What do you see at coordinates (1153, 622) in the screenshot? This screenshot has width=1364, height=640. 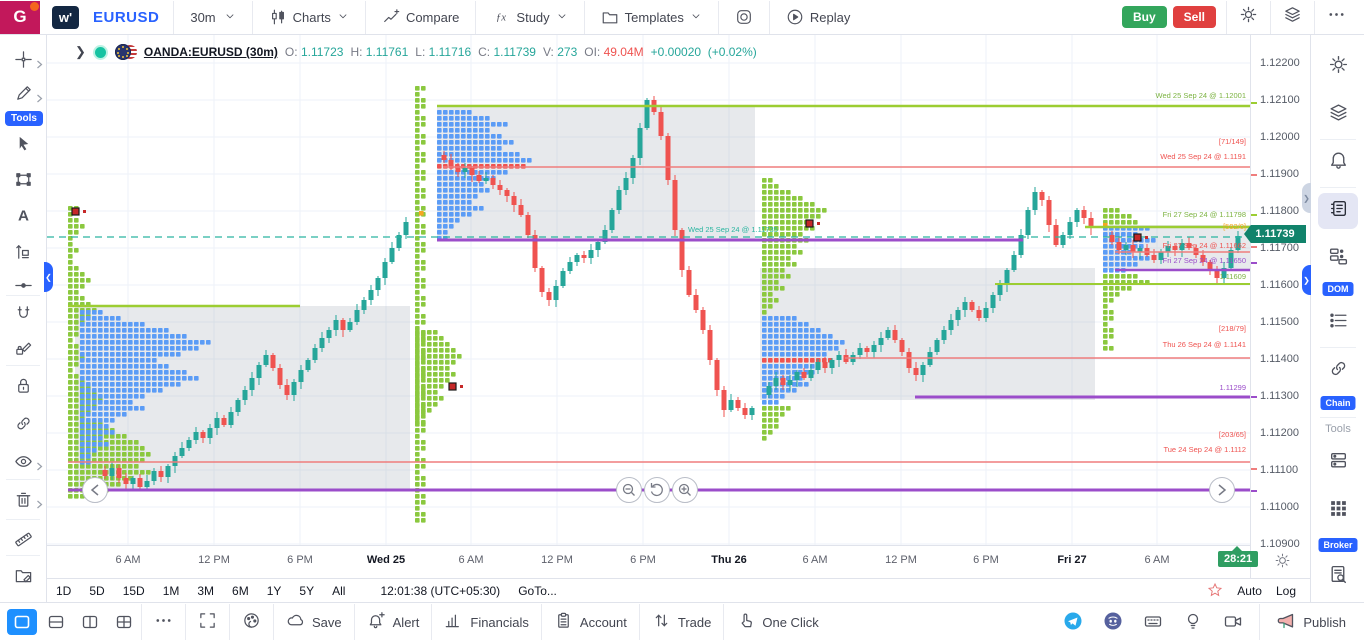 I see `footer-keyboard` at bounding box center [1153, 622].